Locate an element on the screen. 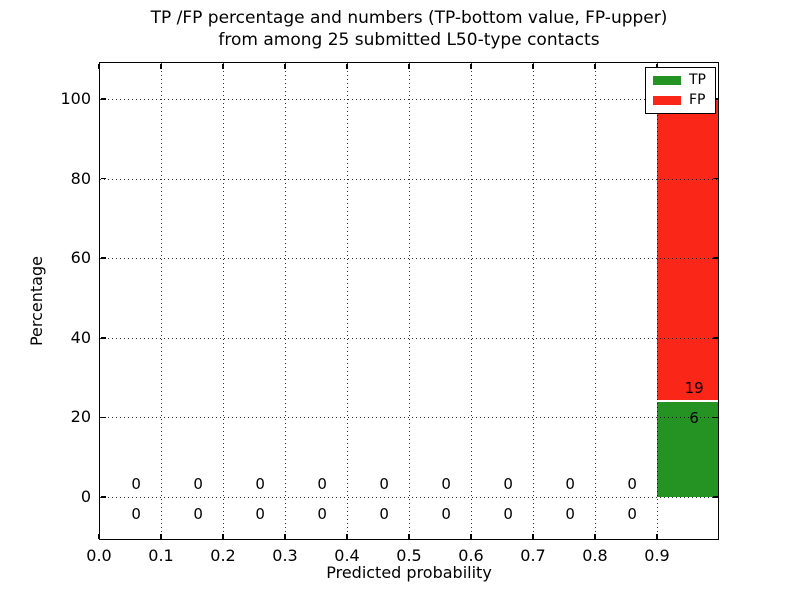 The image size is (800, 600). x-tick-label: 0.4 is located at coordinates (347, 555).